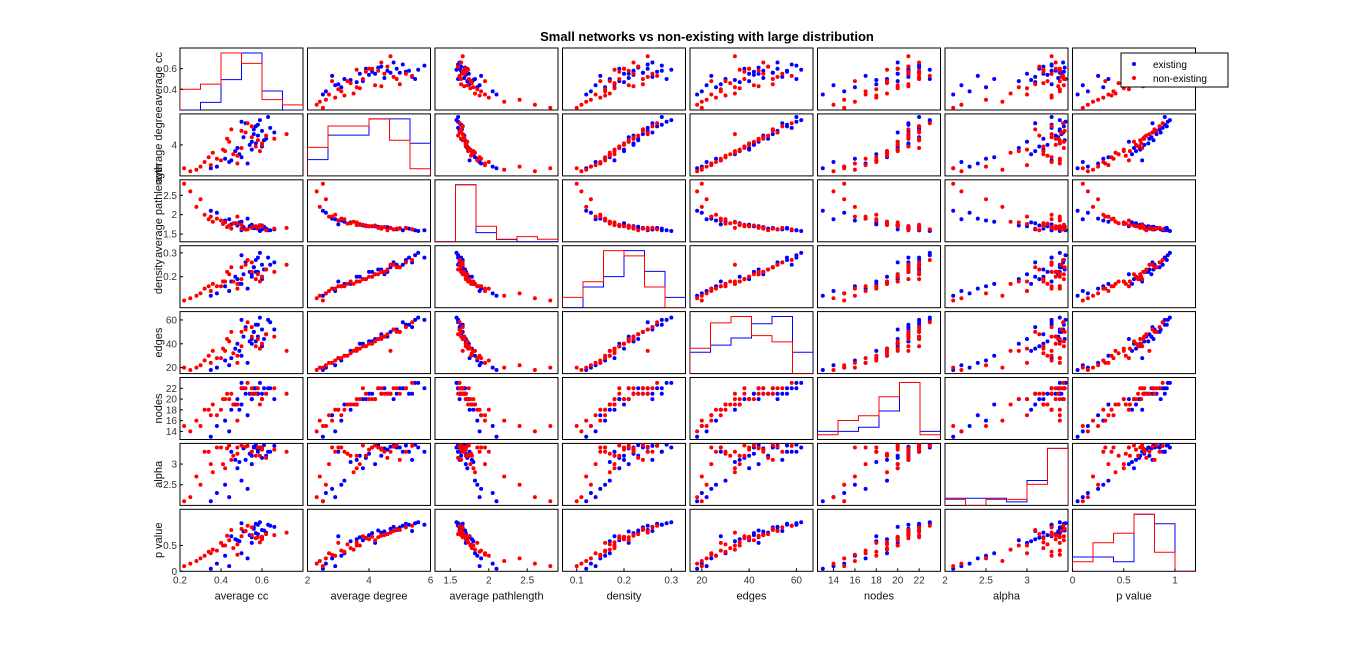 Image resolution: width=1366 pixels, height=651 pixels. What do you see at coordinates (241, 474) in the screenshot?
I see `panel-alpha-vs-average-cc` at bounding box center [241, 474].